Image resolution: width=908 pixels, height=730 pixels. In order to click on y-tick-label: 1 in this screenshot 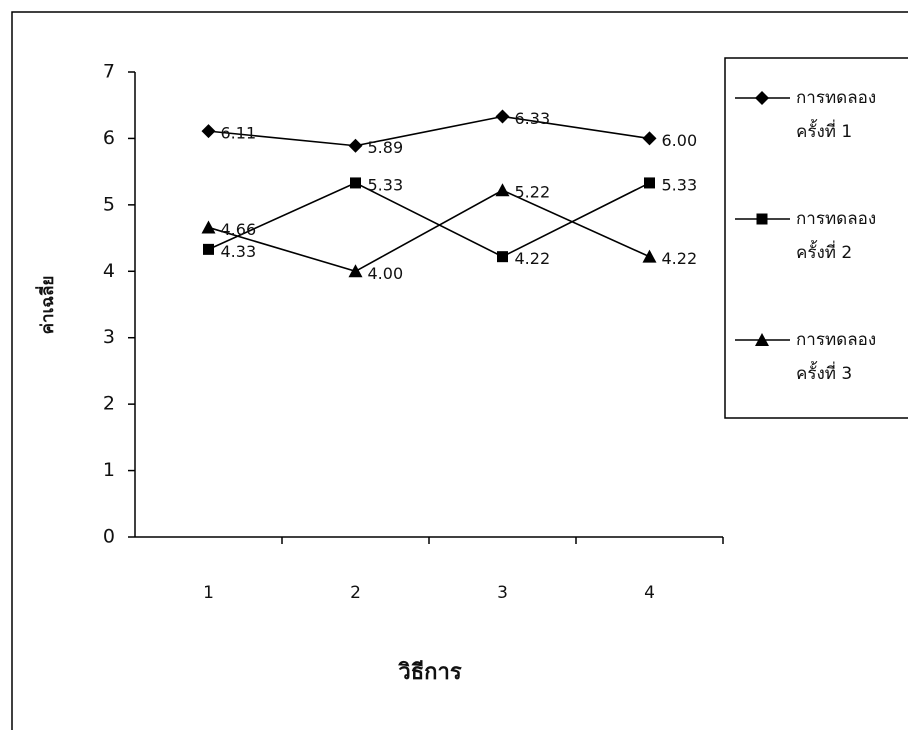, I will do `click(109, 470)`.